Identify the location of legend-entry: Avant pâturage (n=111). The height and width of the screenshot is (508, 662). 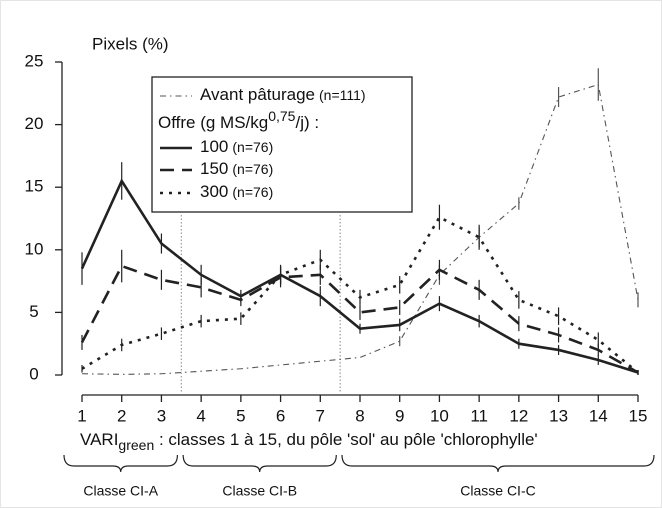
(283, 94).